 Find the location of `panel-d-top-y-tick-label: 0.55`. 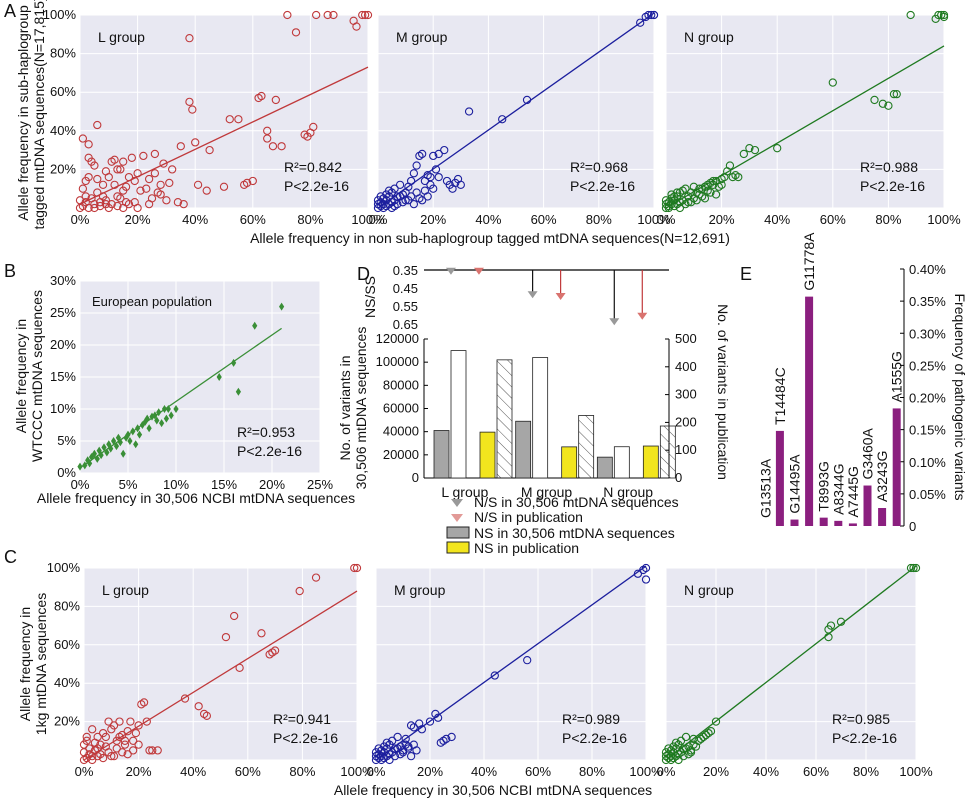

panel-d-top-y-tick-label: 0.55 is located at coordinates (405, 306).